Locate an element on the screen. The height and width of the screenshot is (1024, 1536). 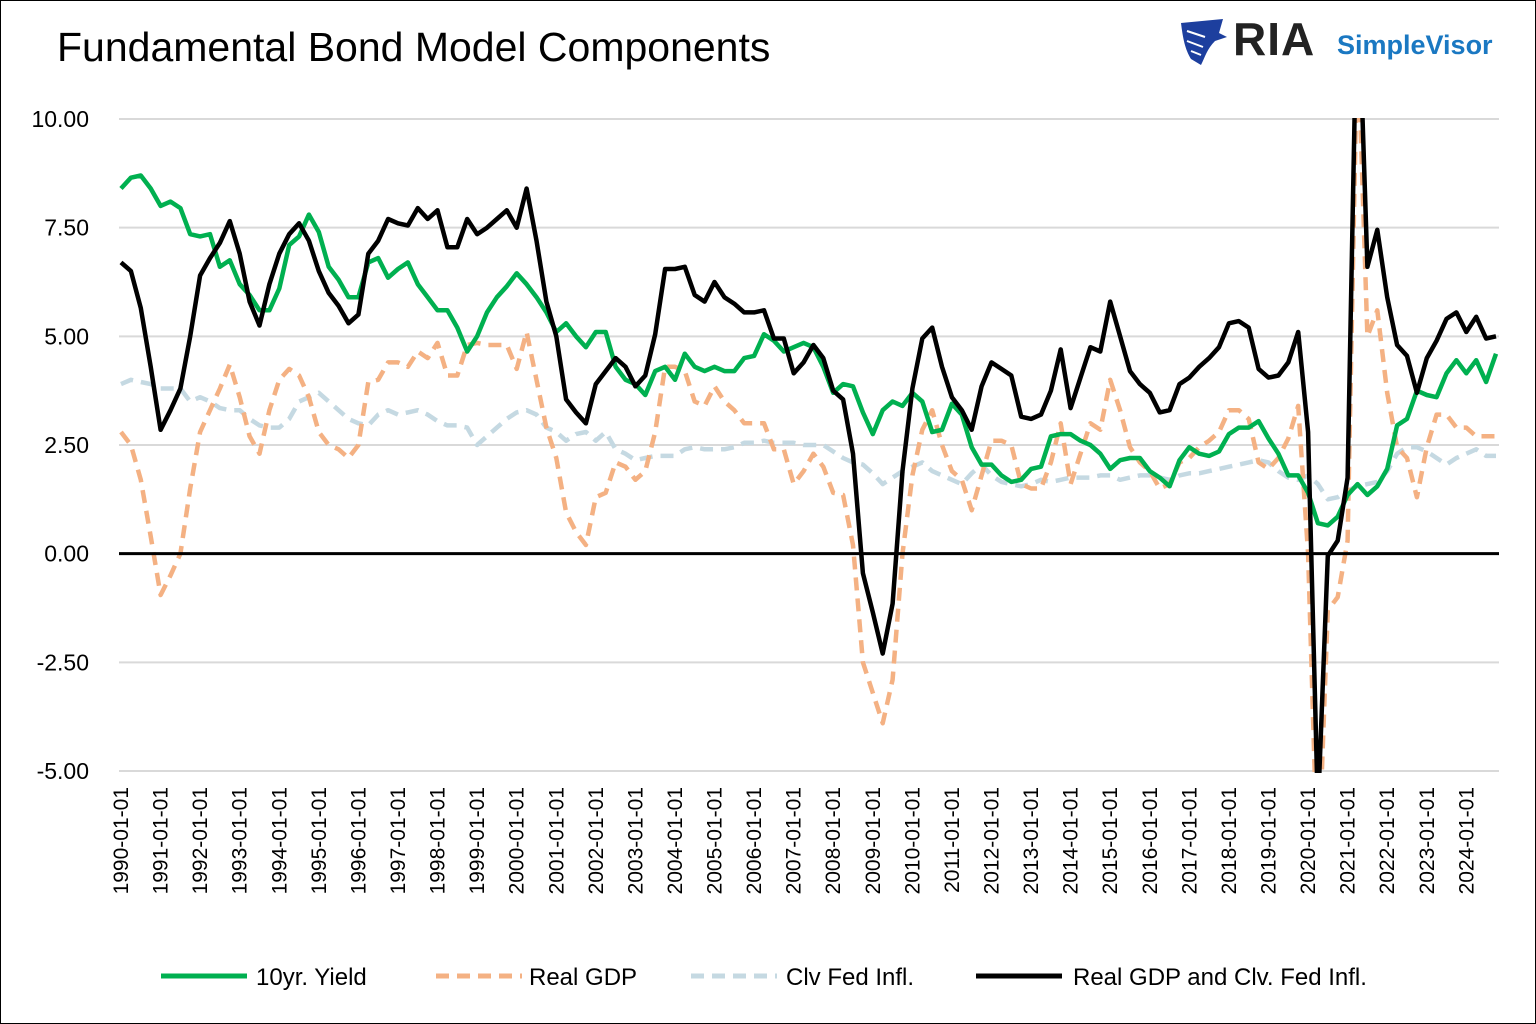
legend-item: Clv Fed Infl. is located at coordinates (802, 977).